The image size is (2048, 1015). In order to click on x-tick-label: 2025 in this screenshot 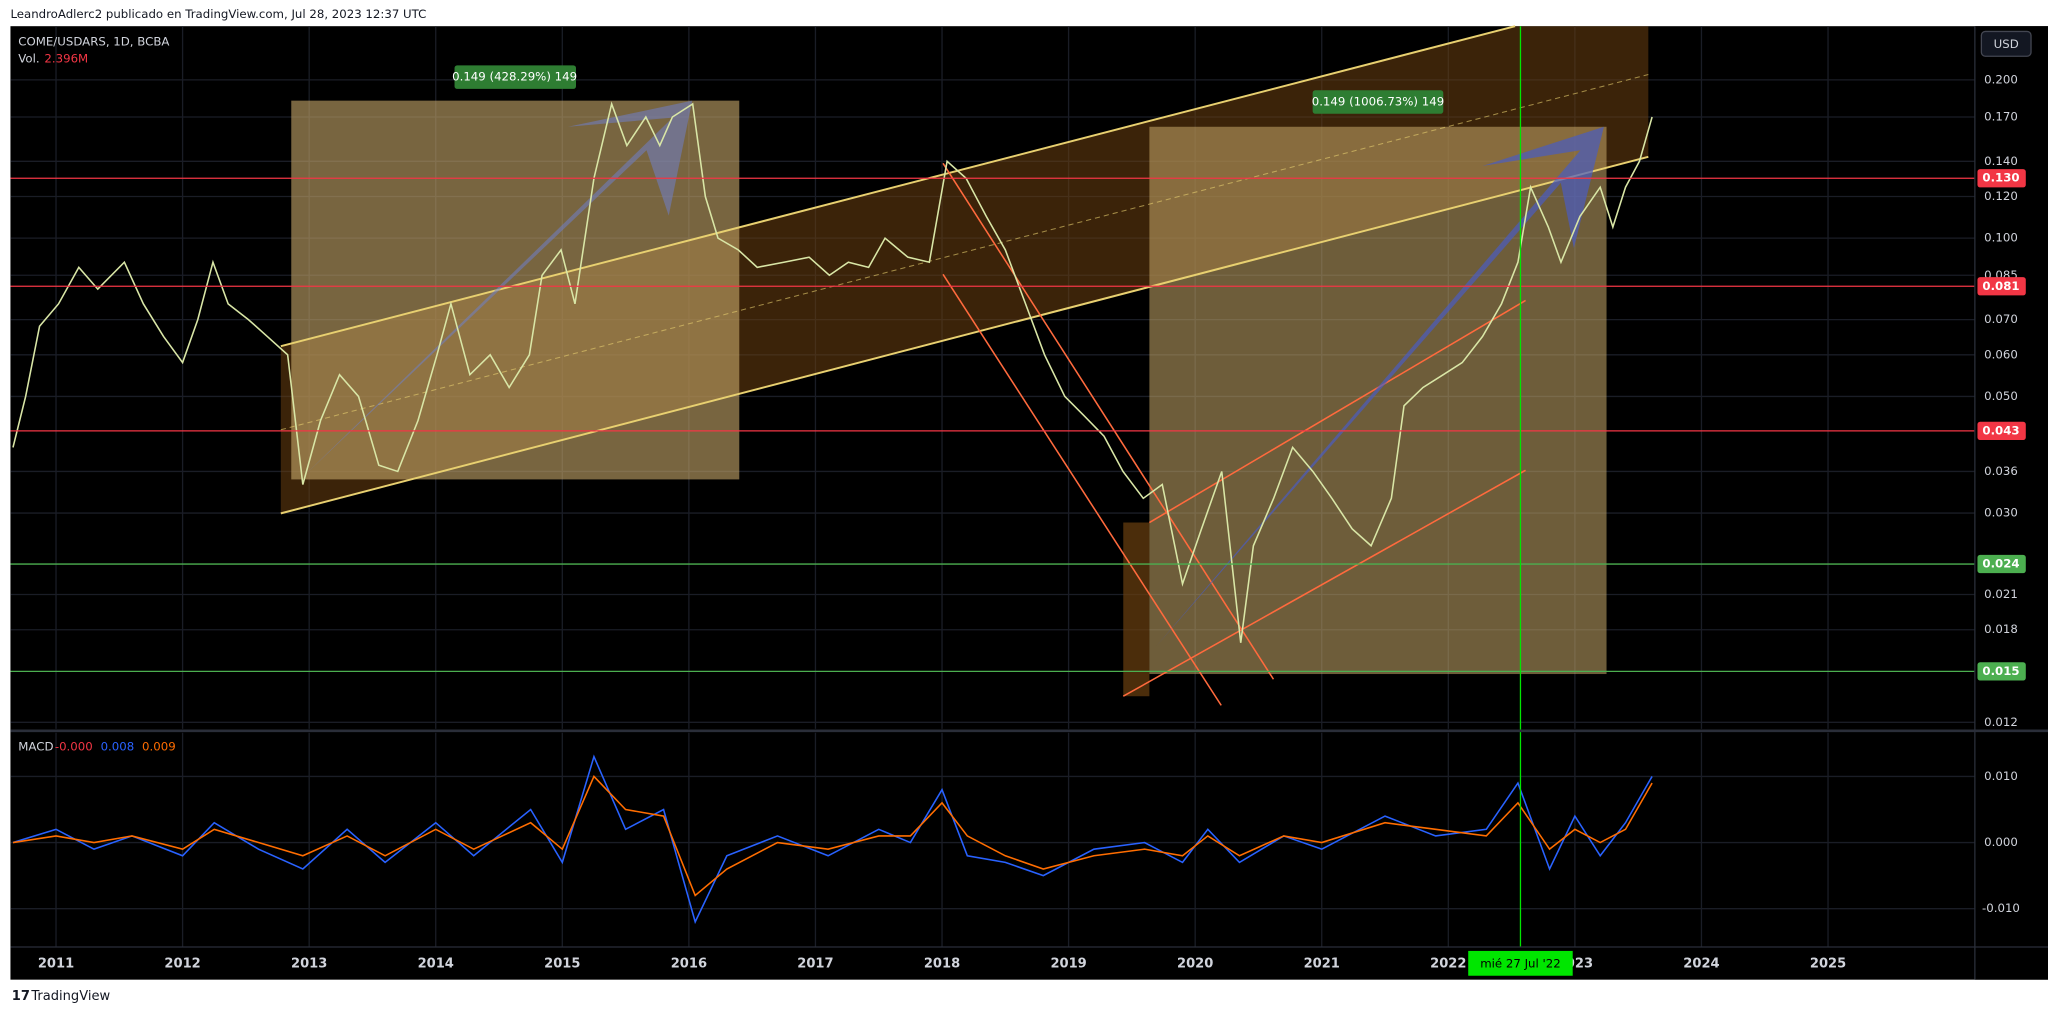, I will do `click(1828, 963)`.